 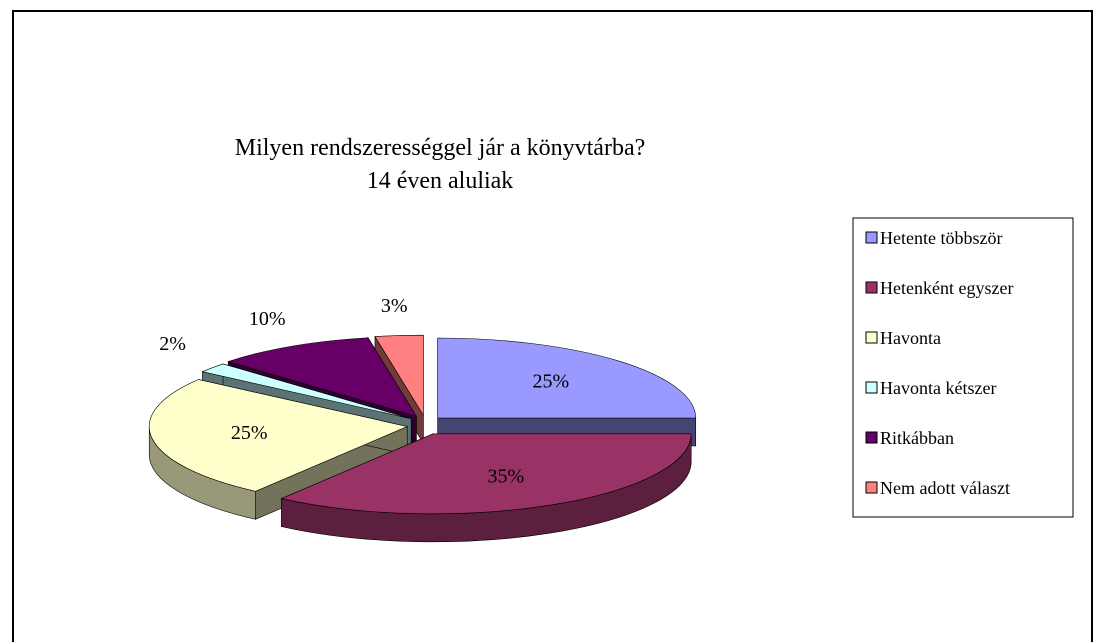 What do you see at coordinates (267, 319) in the screenshot?
I see `data-label: 10%` at bounding box center [267, 319].